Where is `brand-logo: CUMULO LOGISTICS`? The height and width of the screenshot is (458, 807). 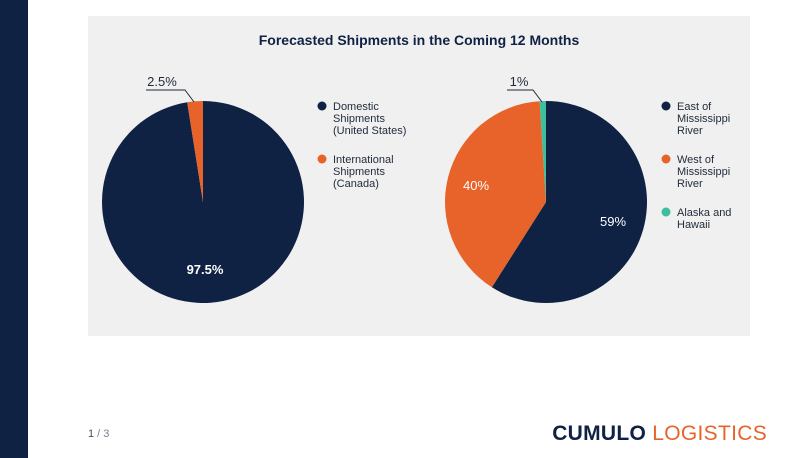 brand-logo: CUMULO LOGISTICS is located at coordinates (659, 434).